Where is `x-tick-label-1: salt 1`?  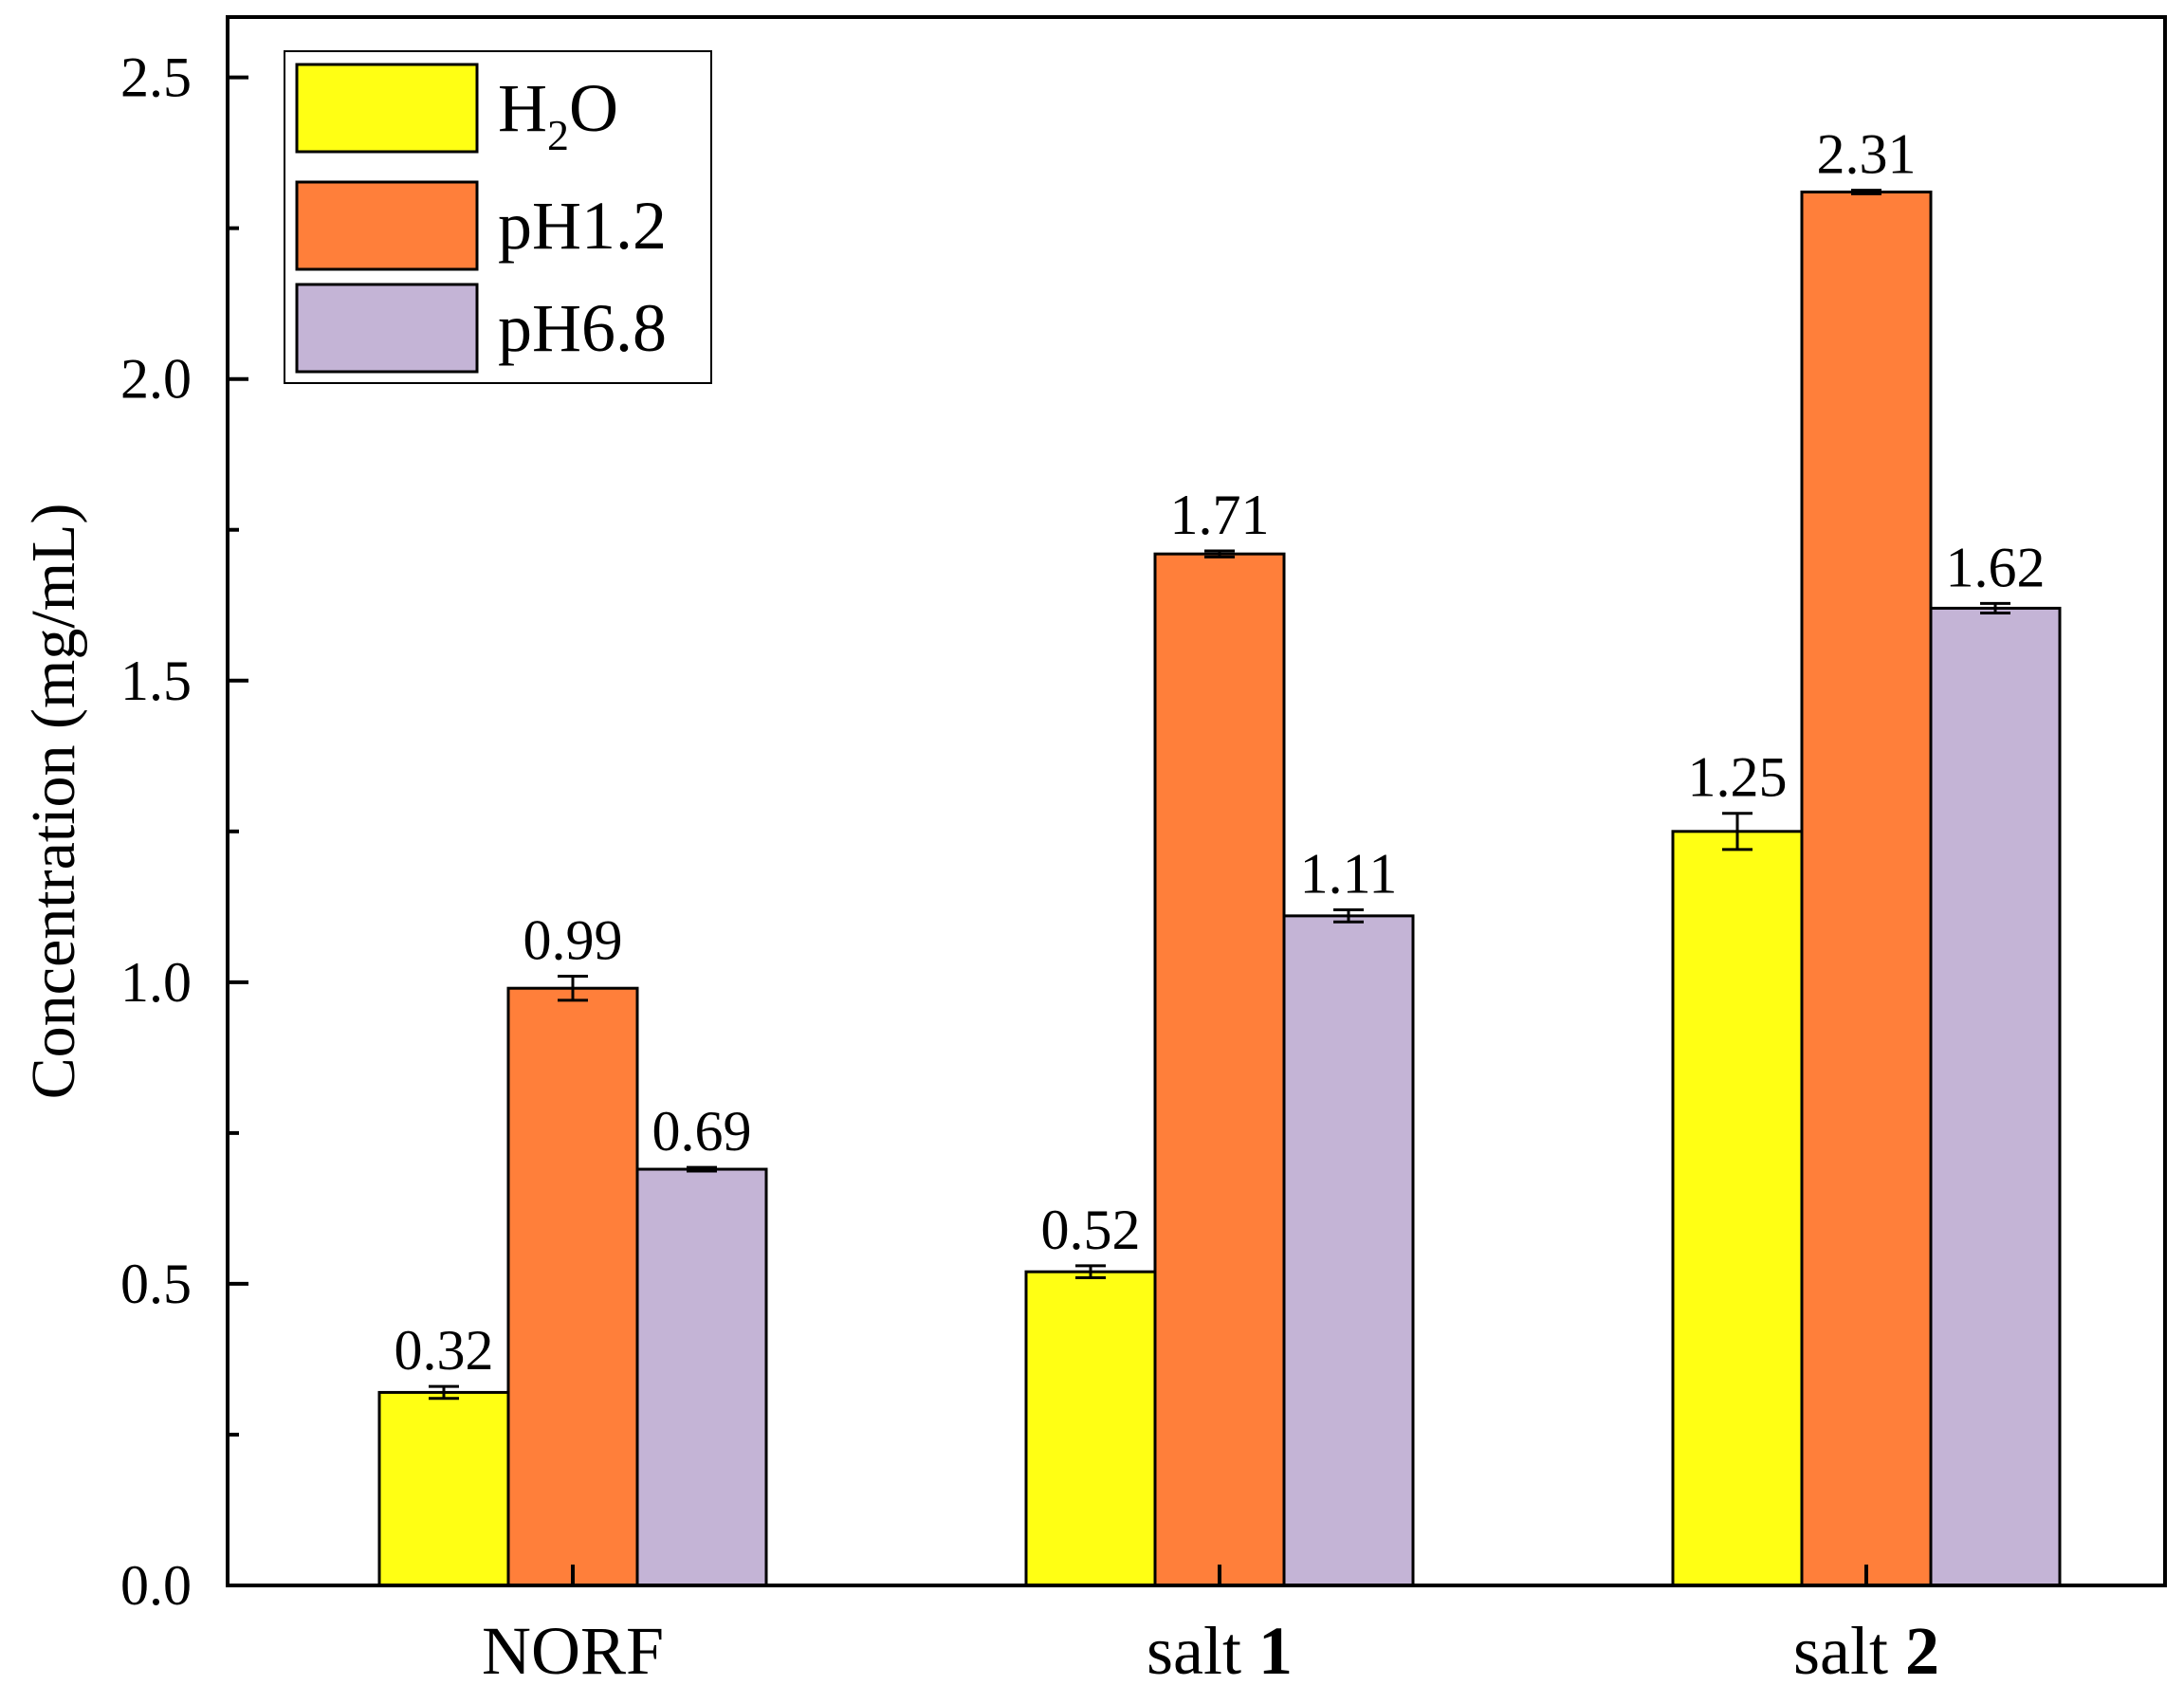 x-tick-label-1: salt 1 is located at coordinates (1220, 1649).